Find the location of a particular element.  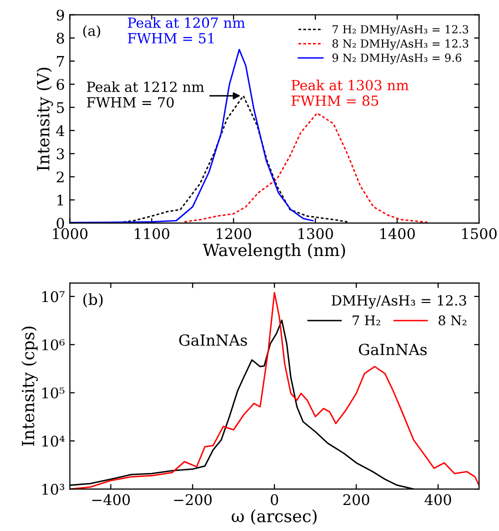

annotation: (b) is located at coordinates (93, 300).